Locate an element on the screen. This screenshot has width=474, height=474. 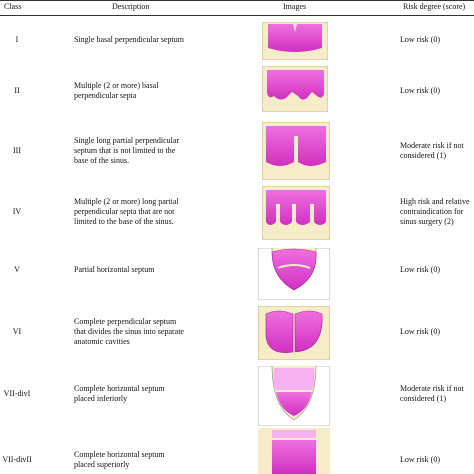
header-cell: Description is located at coordinates (131, 6).